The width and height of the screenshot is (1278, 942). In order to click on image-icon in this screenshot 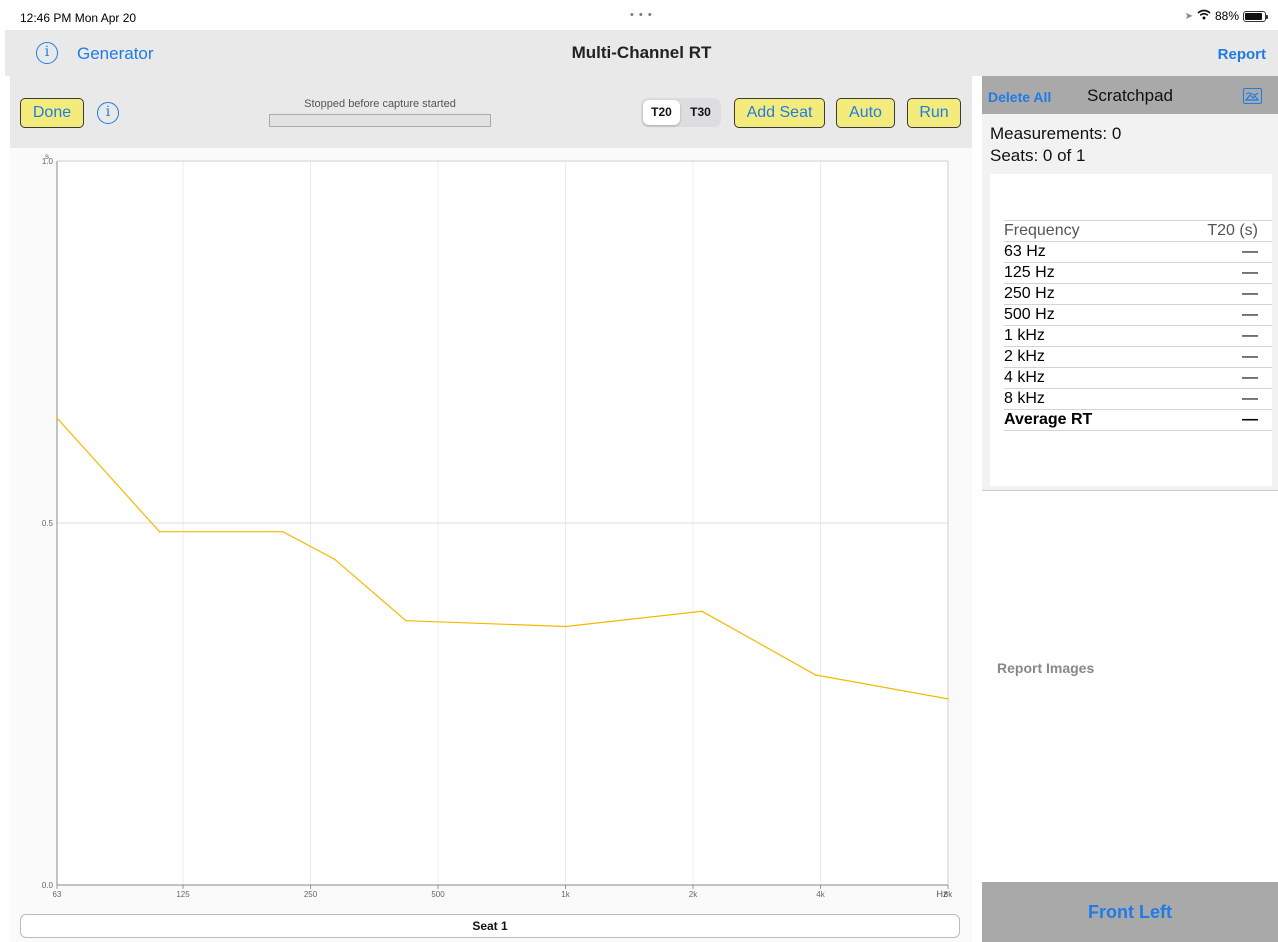, I will do `click(1252, 96)`.